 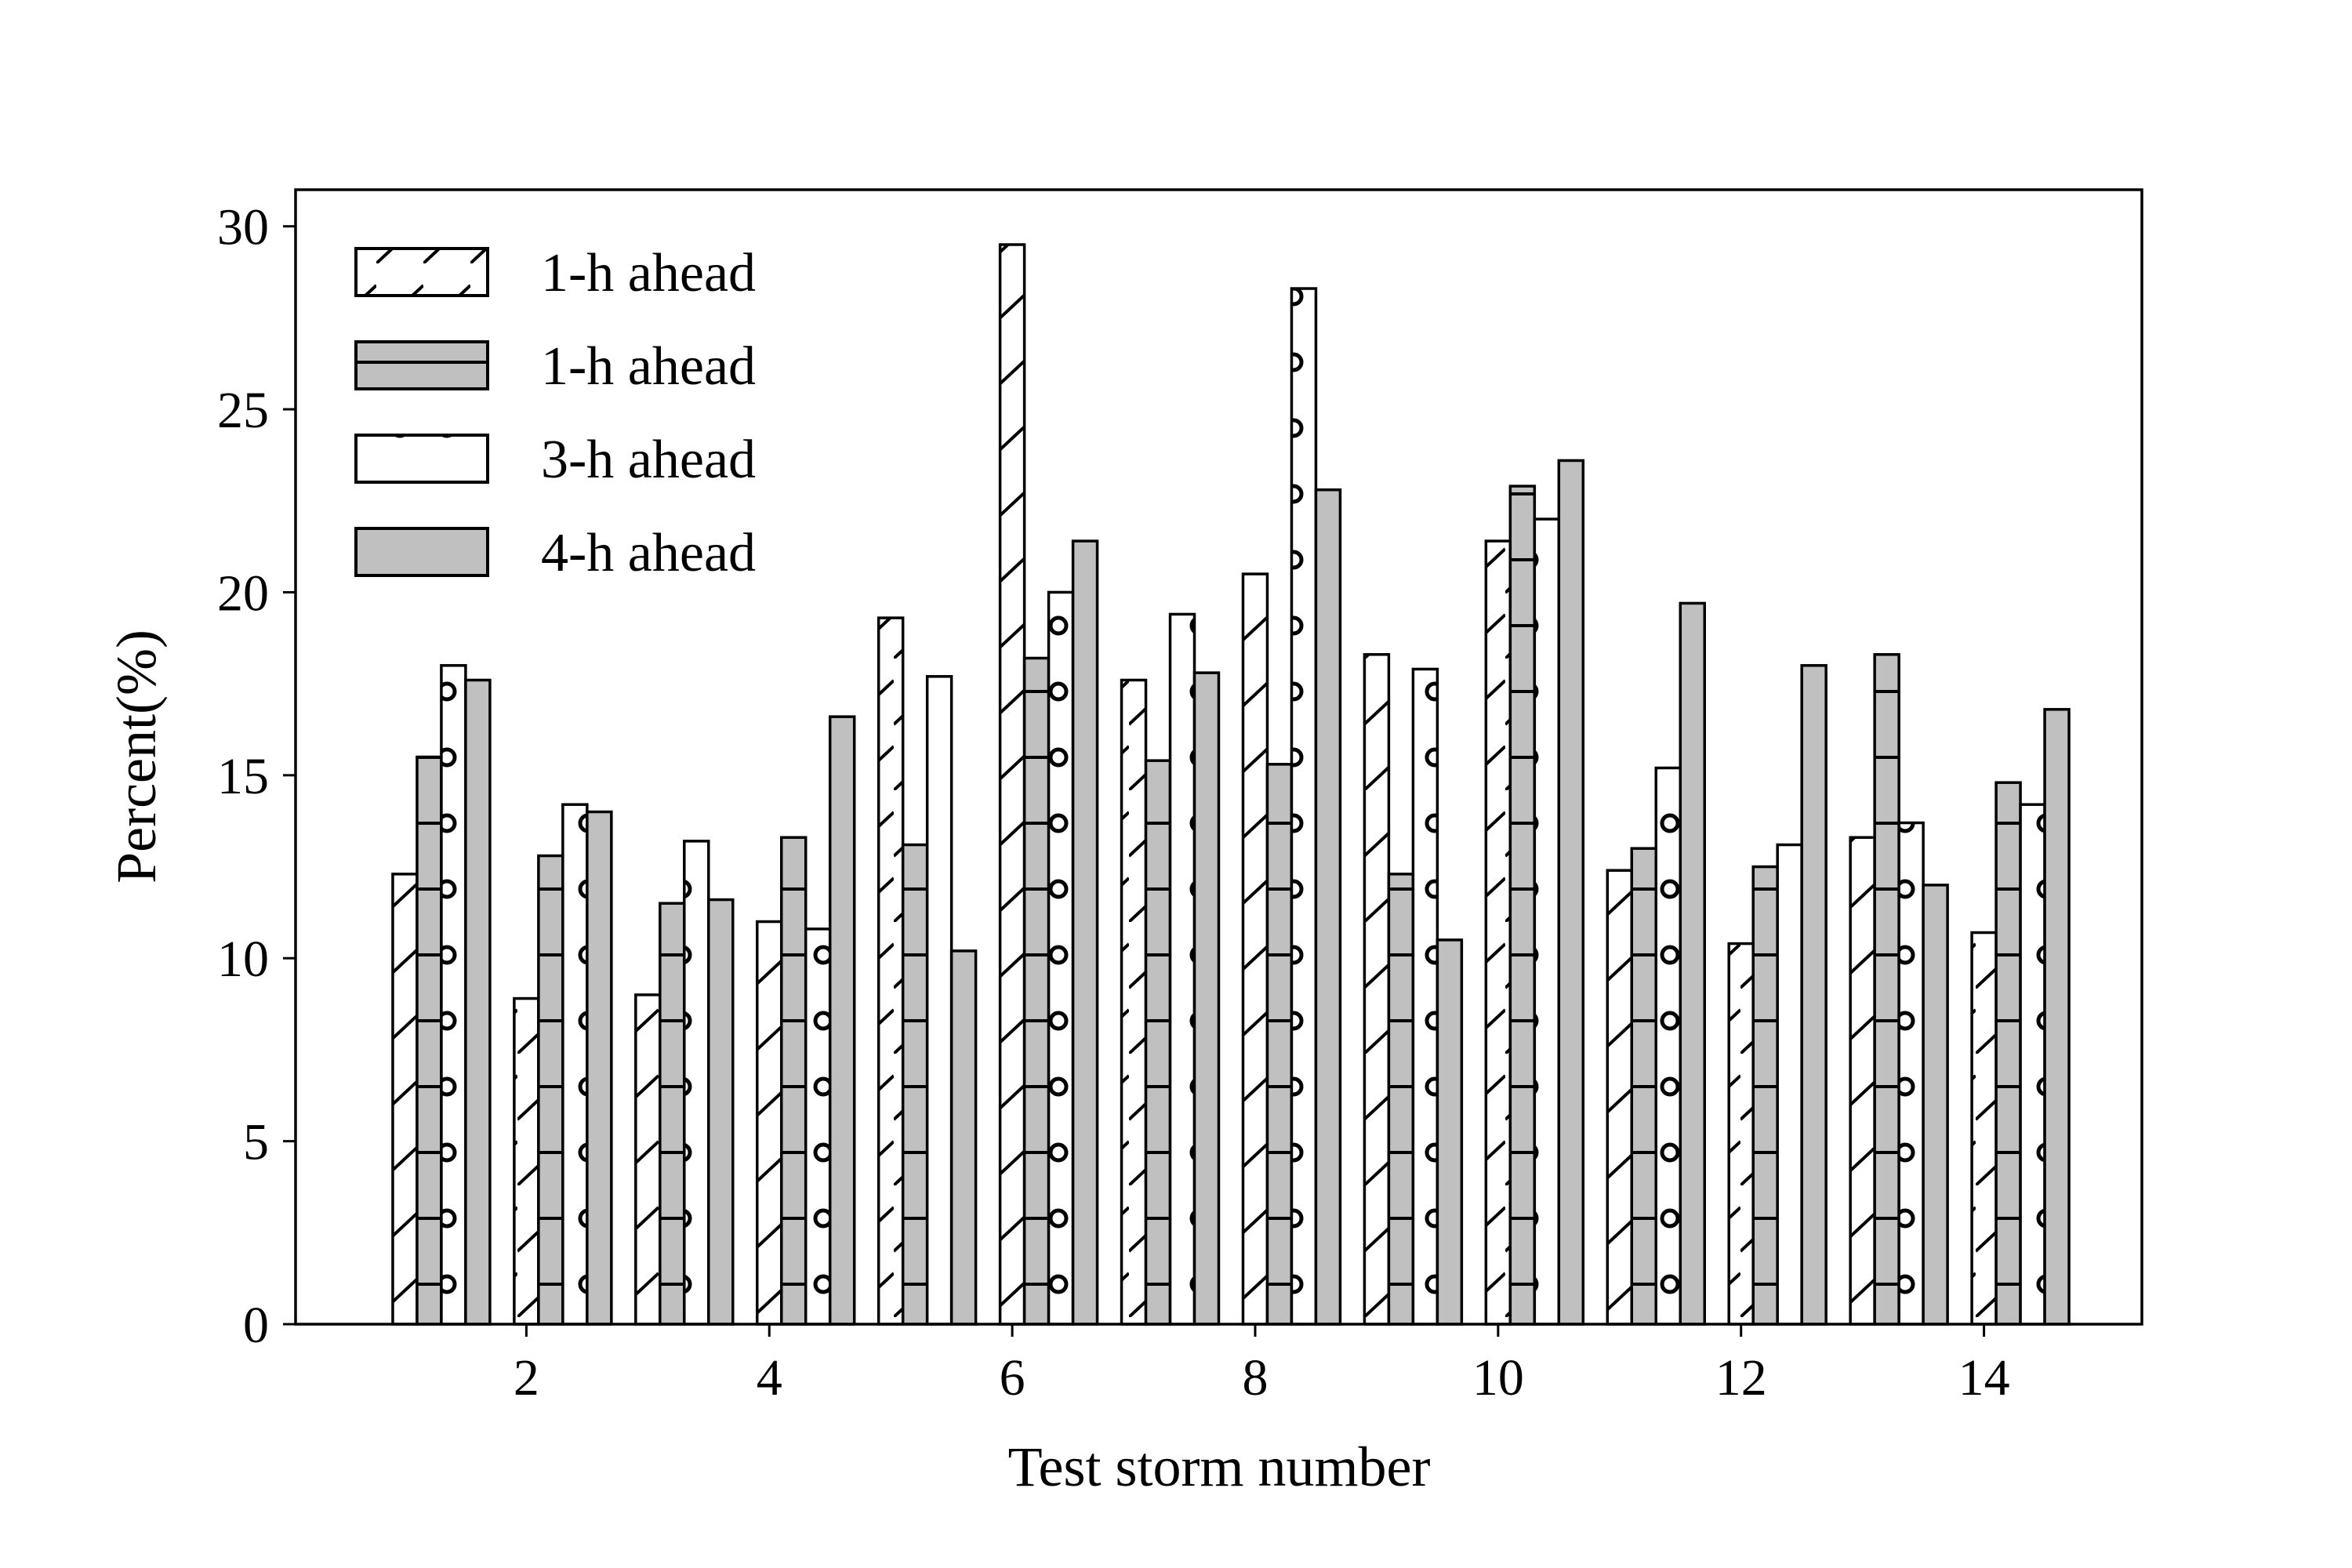 I want to click on legend: 1-h ahead 1-h ahead 3-h ahead 4-h ahead, so click(x=555, y=413).